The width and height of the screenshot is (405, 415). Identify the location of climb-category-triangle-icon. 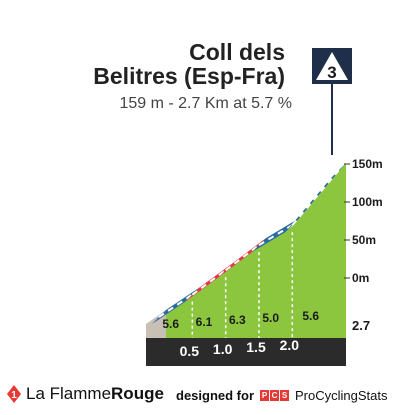
(332, 66).